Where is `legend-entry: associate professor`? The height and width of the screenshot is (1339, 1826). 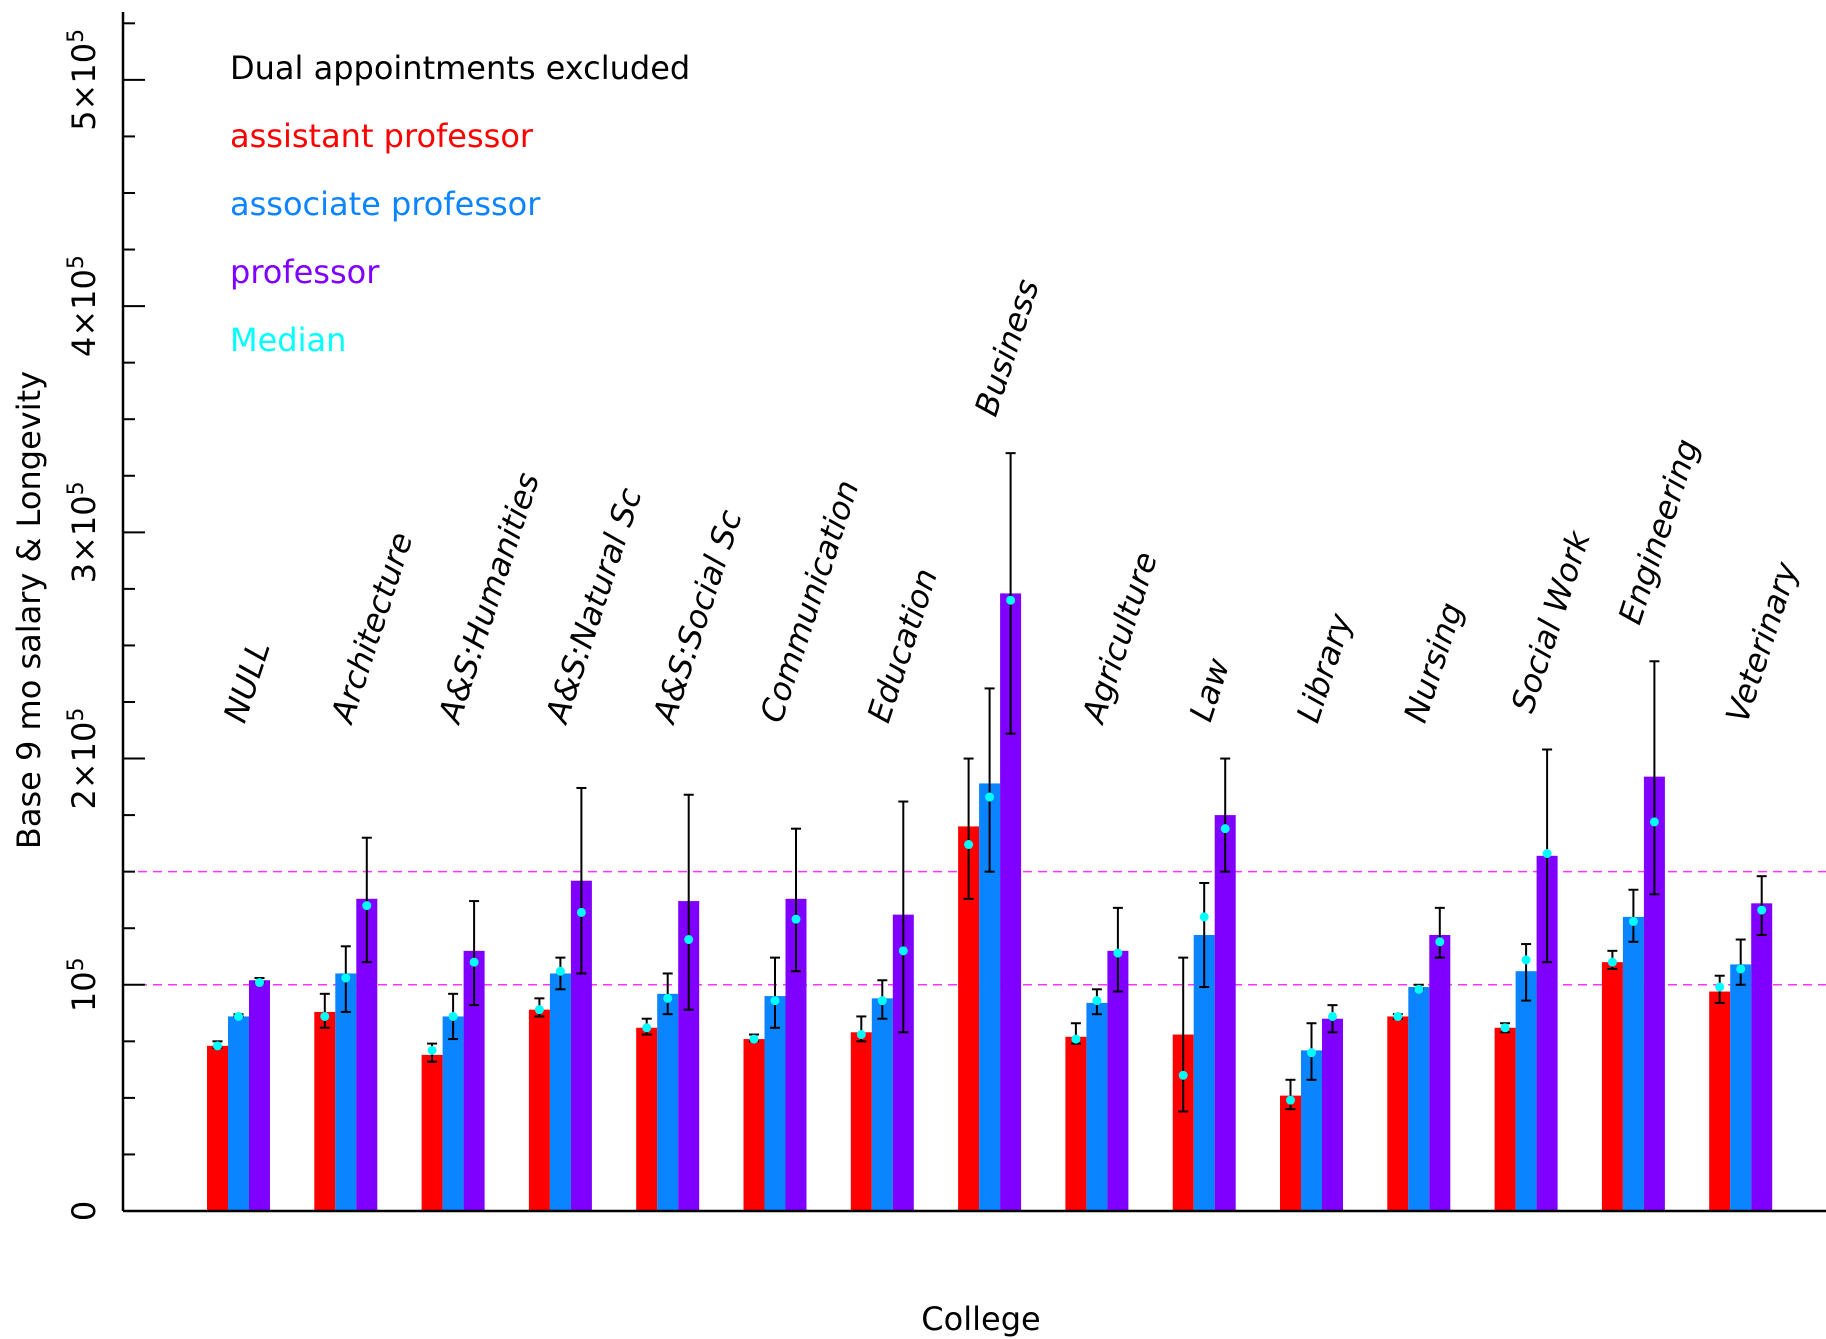 legend-entry: associate professor is located at coordinates (385, 204).